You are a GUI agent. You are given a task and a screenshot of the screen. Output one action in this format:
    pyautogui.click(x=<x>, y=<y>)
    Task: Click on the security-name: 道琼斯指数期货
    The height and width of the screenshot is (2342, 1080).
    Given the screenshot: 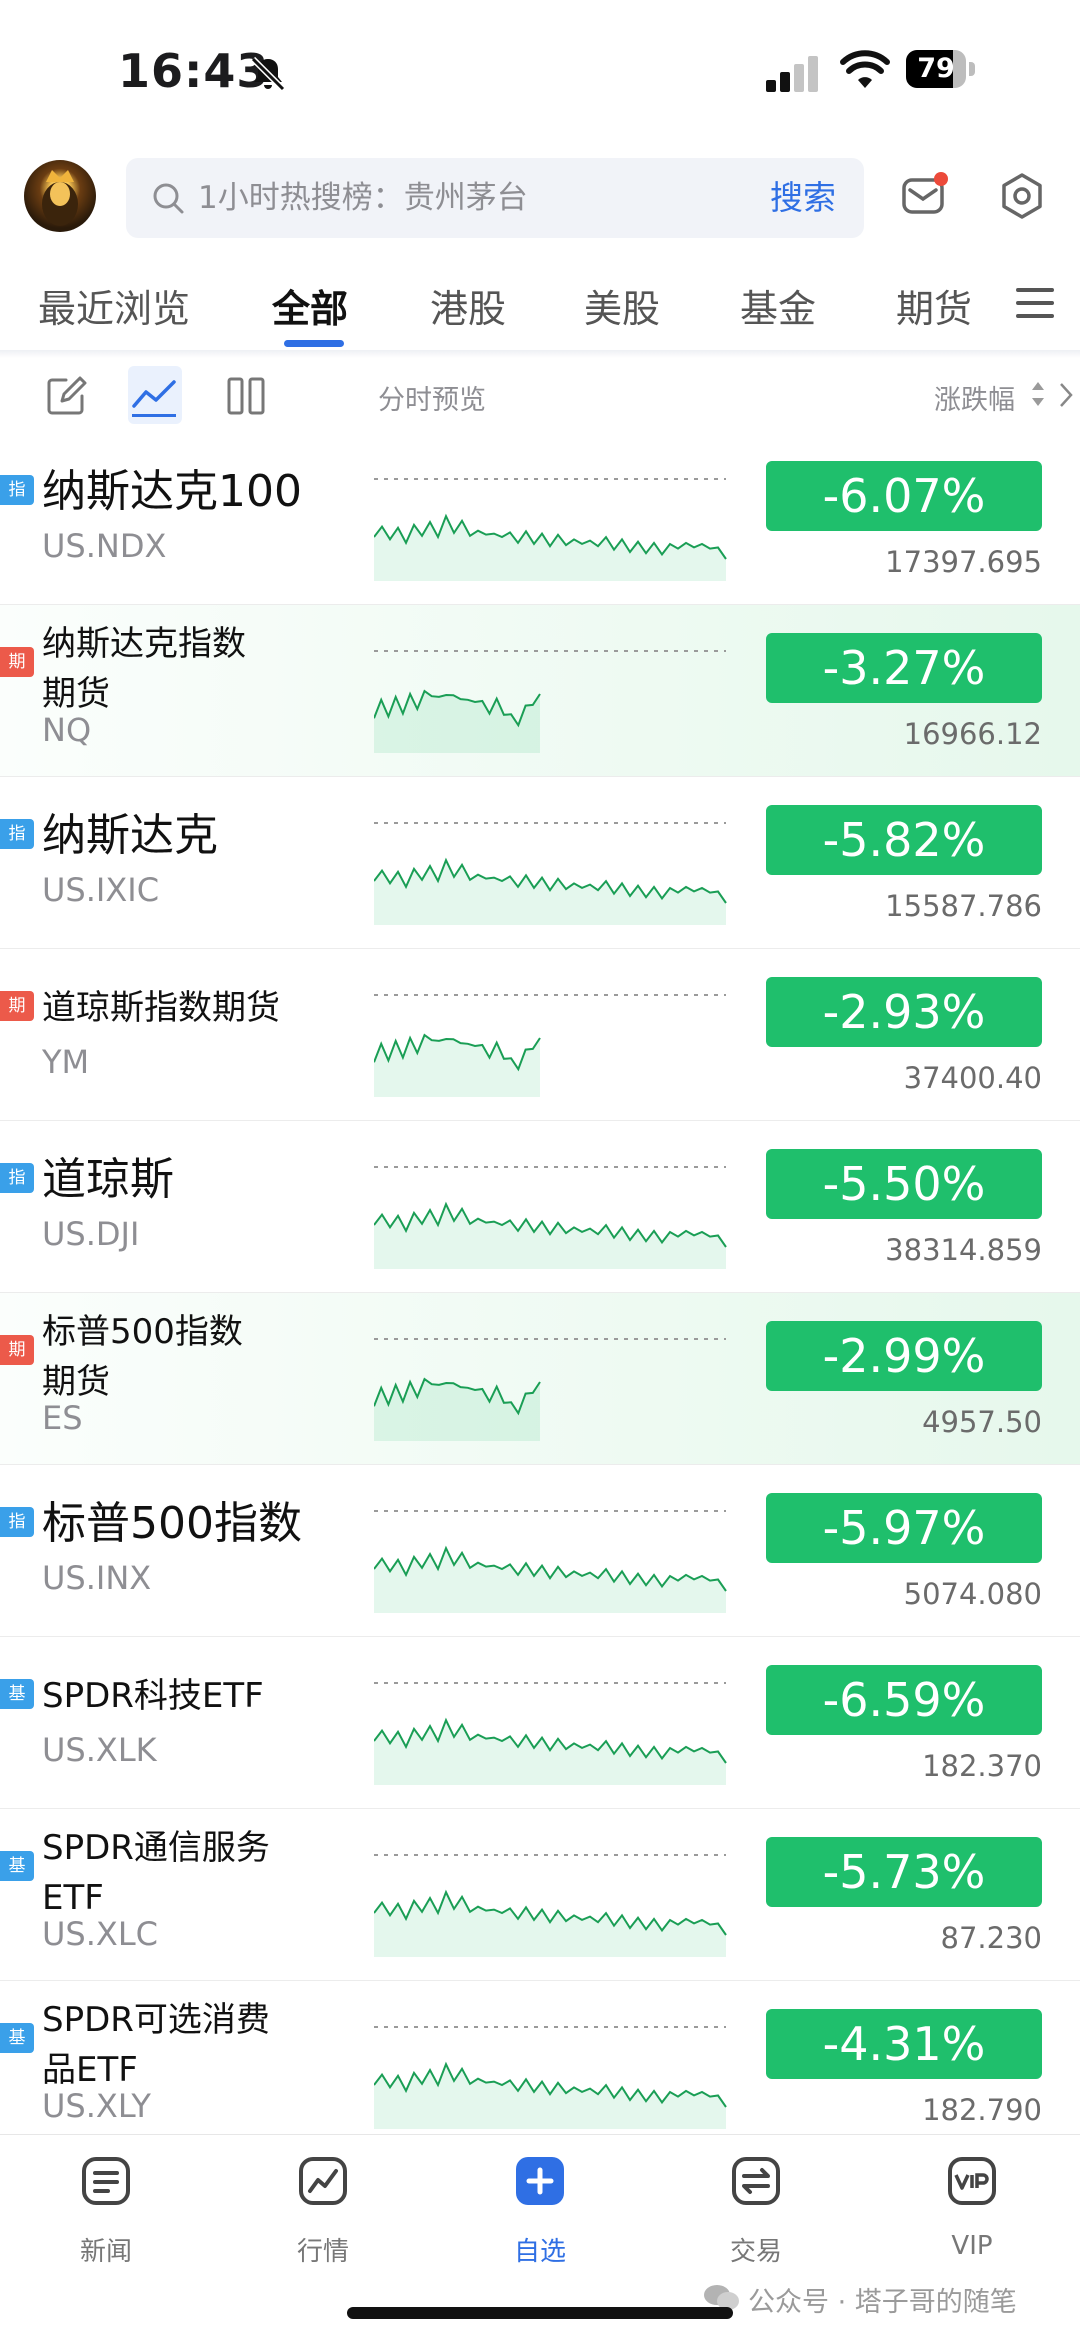 What is the action you would take?
    pyautogui.click(x=161, y=1008)
    